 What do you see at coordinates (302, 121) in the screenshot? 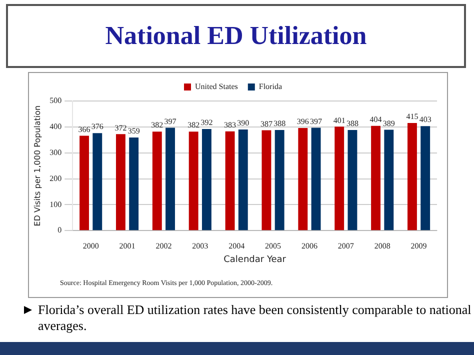
I see `data-label: 396` at bounding box center [302, 121].